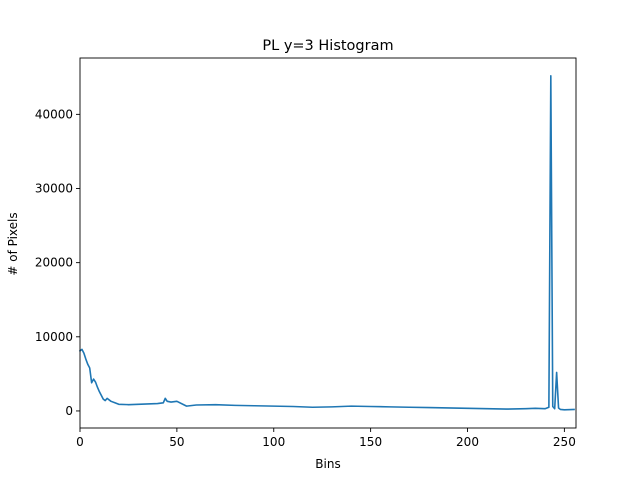  Describe the element at coordinates (176, 442) in the screenshot. I see `x-tick-label: 50` at that location.